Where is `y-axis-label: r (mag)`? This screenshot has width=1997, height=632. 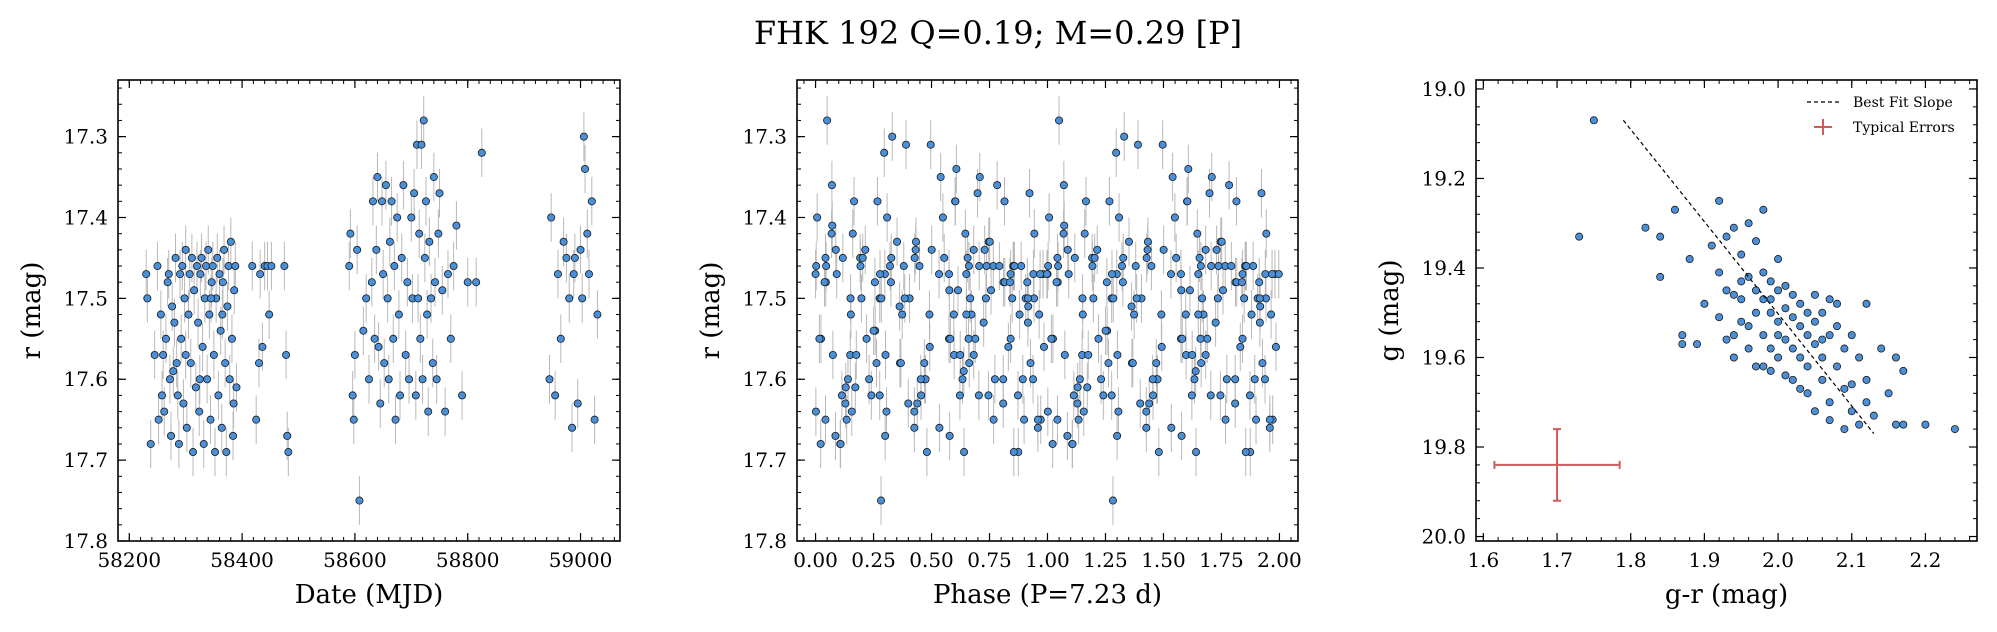 y-axis-label: r (mag) is located at coordinates (711, 311).